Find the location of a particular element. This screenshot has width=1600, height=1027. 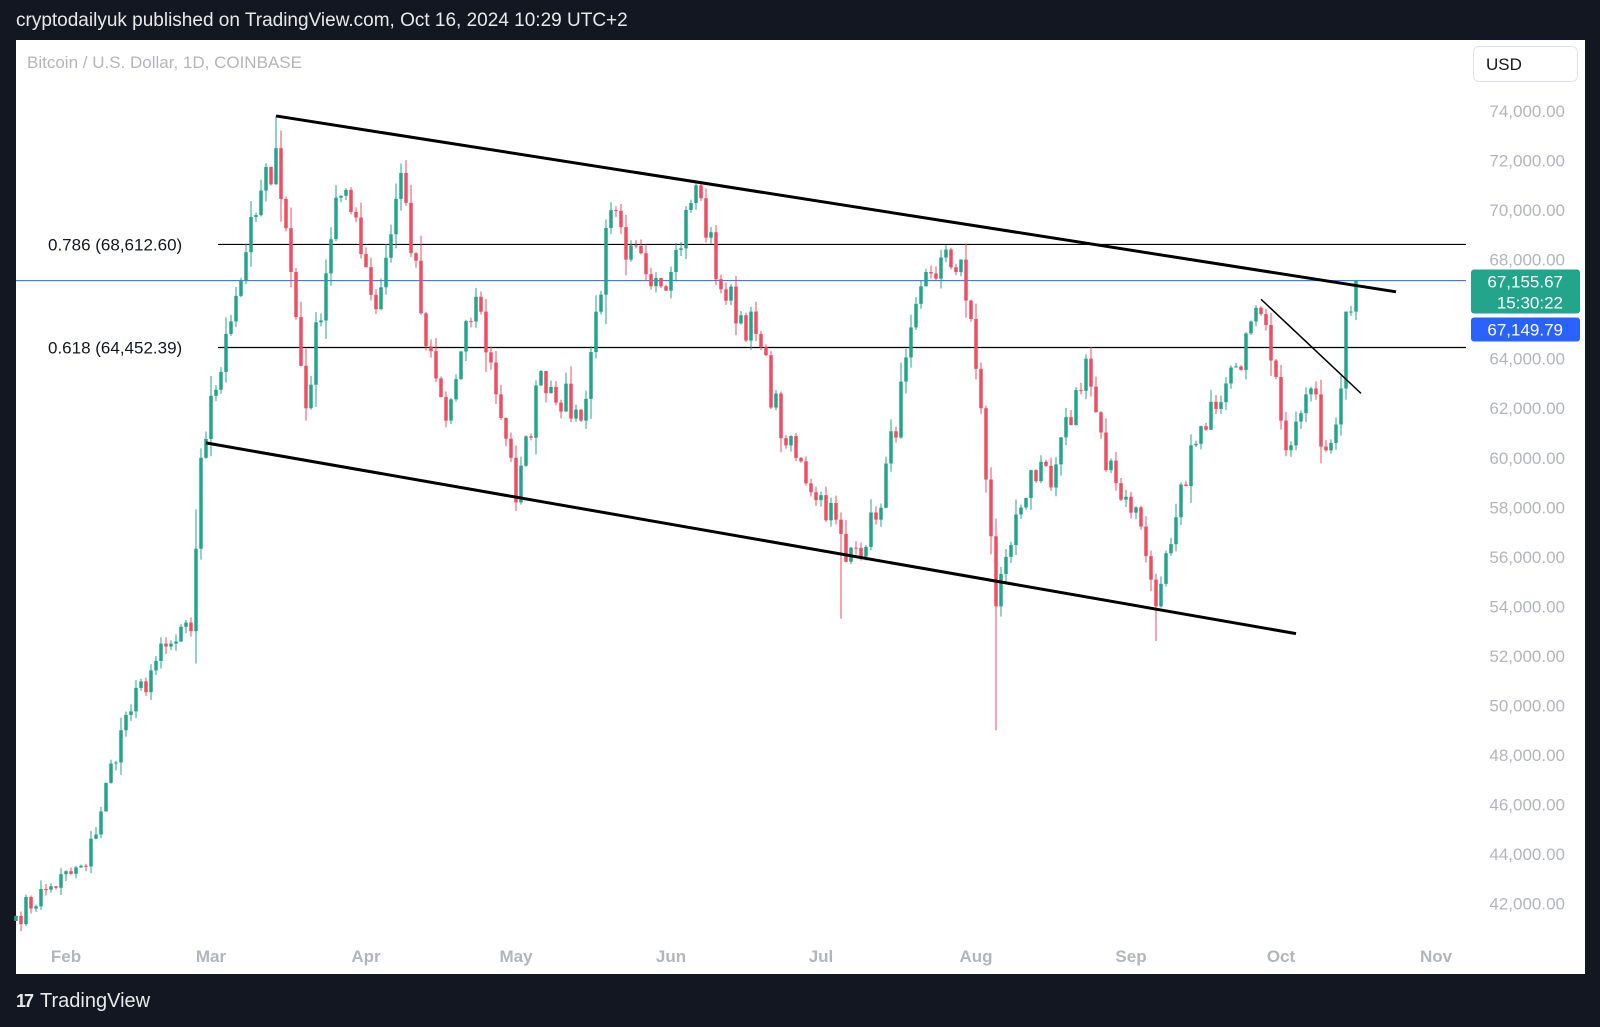

y-tick-label: 74,000.00 is located at coordinates (1527, 111).